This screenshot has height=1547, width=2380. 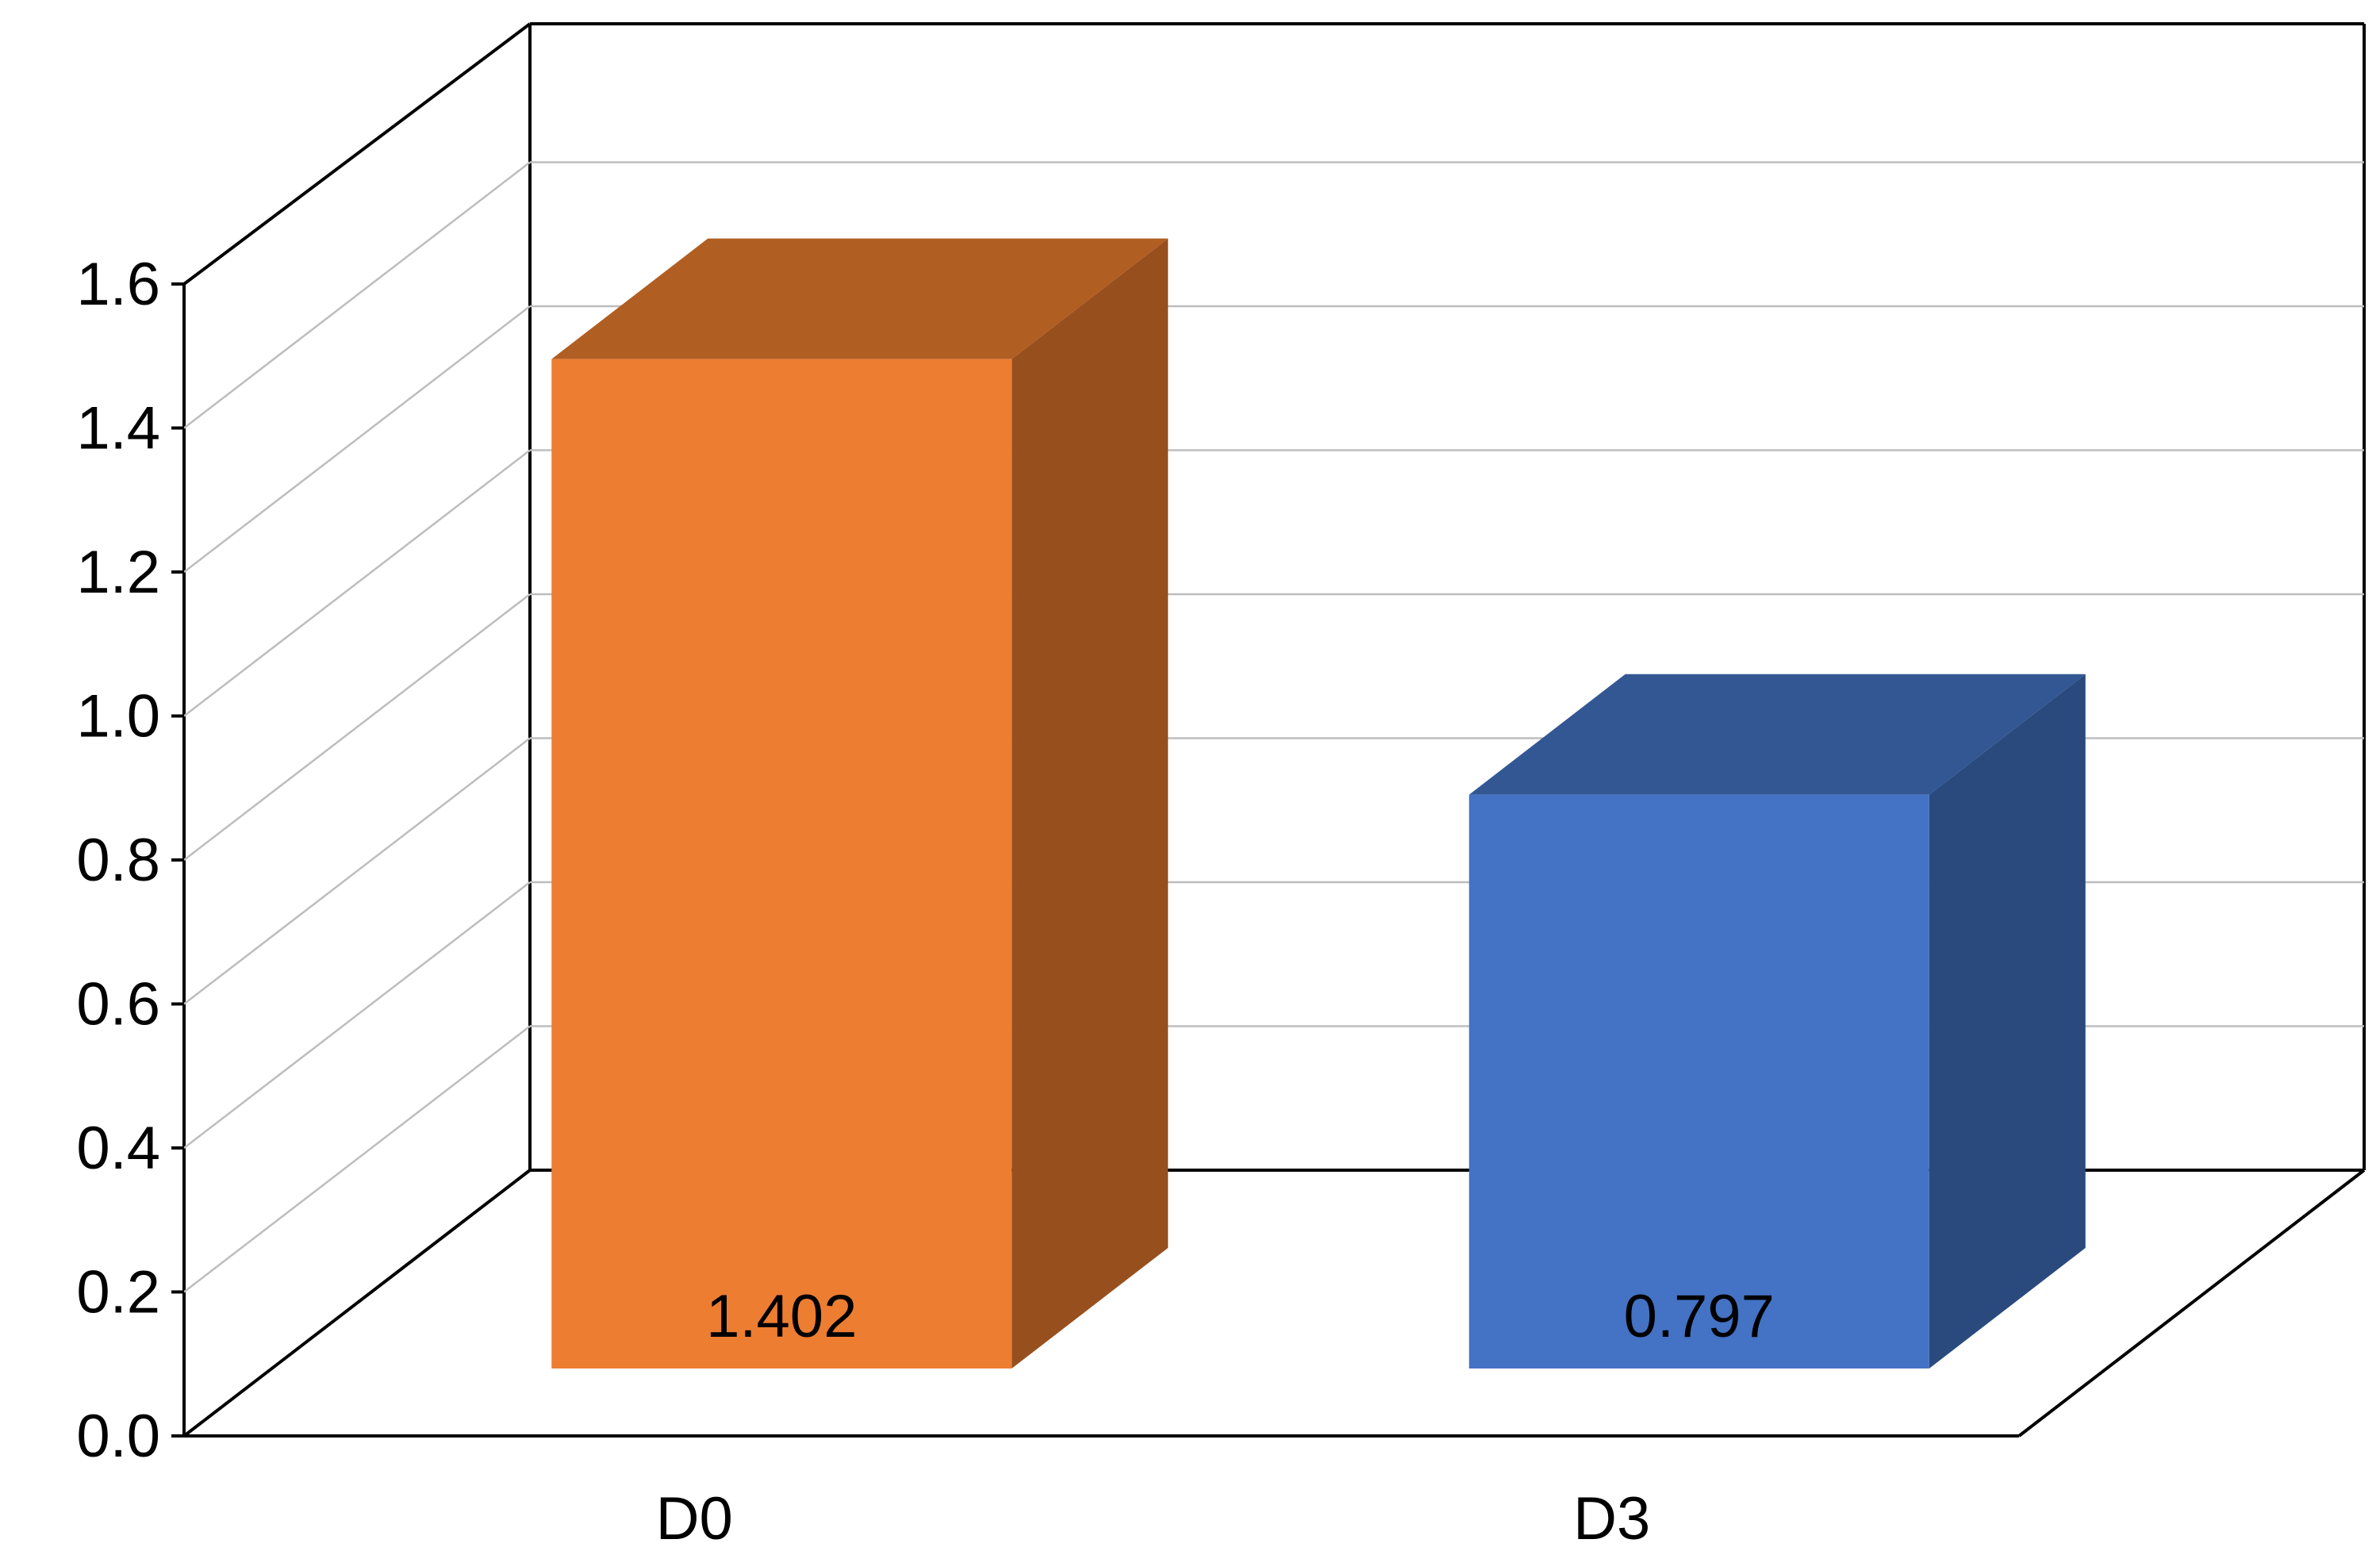 What do you see at coordinates (357, 154) in the screenshot?
I see `left-wall-top` at bounding box center [357, 154].